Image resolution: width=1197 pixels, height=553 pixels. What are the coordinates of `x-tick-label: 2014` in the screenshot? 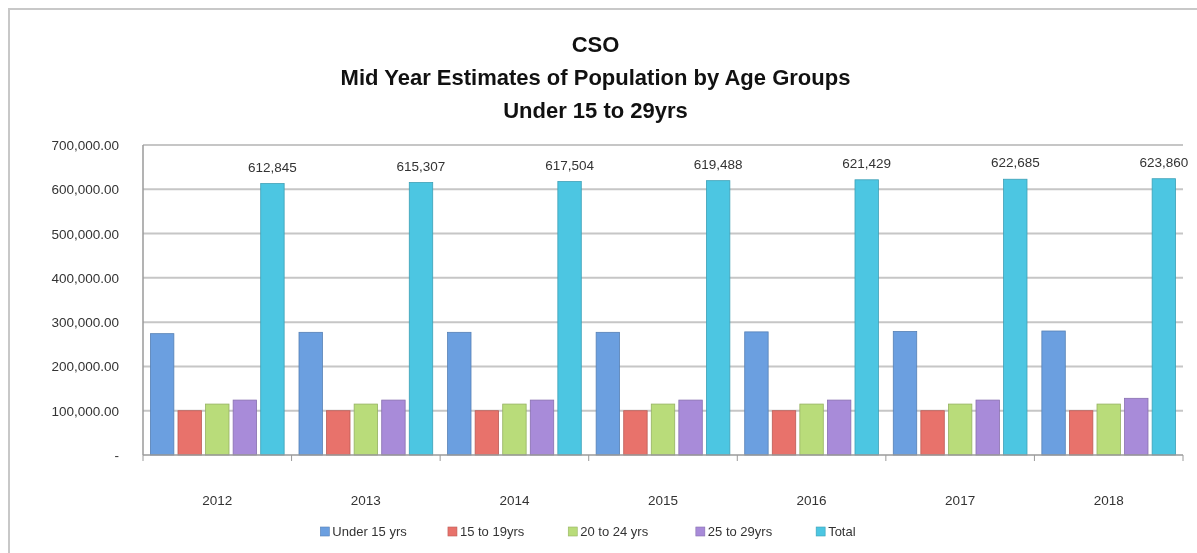 It's located at (514, 500).